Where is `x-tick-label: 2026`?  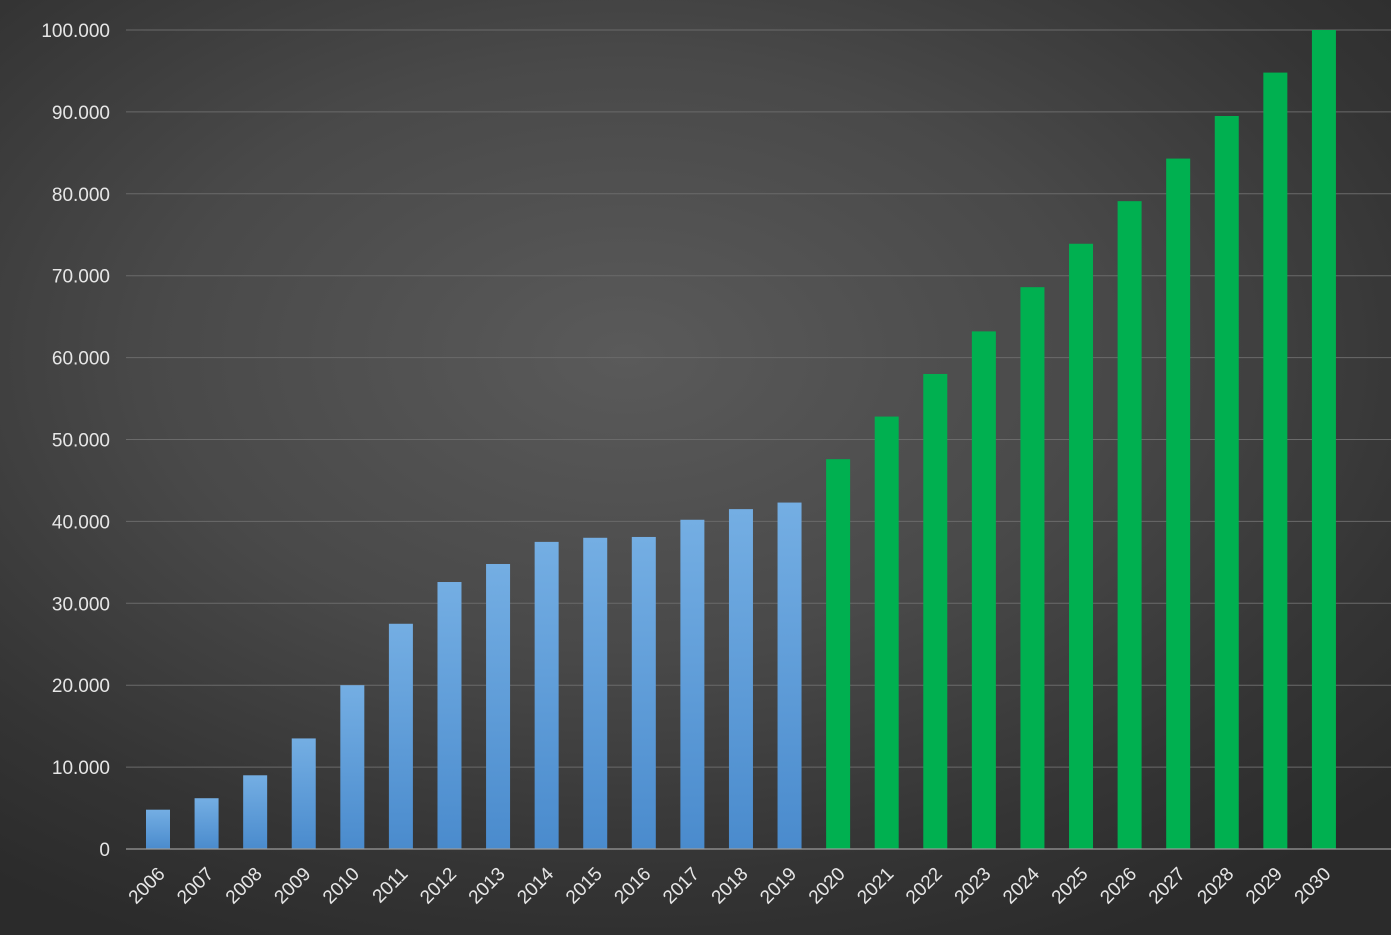
x-tick-label: 2026 is located at coordinates (1118, 886).